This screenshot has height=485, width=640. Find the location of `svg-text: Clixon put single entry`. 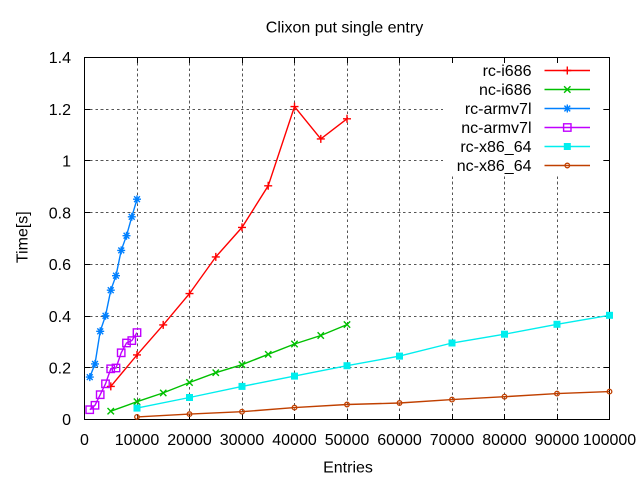

svg-text: Clixon put single entry is located at coordinates (344, 28).